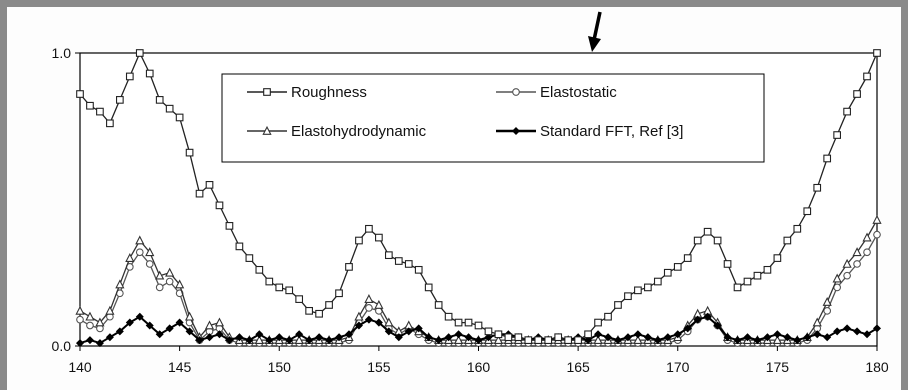  Describe the element at coordinates (329, 92) in the screenshot. I see `legend-label: Roughness` at that location.